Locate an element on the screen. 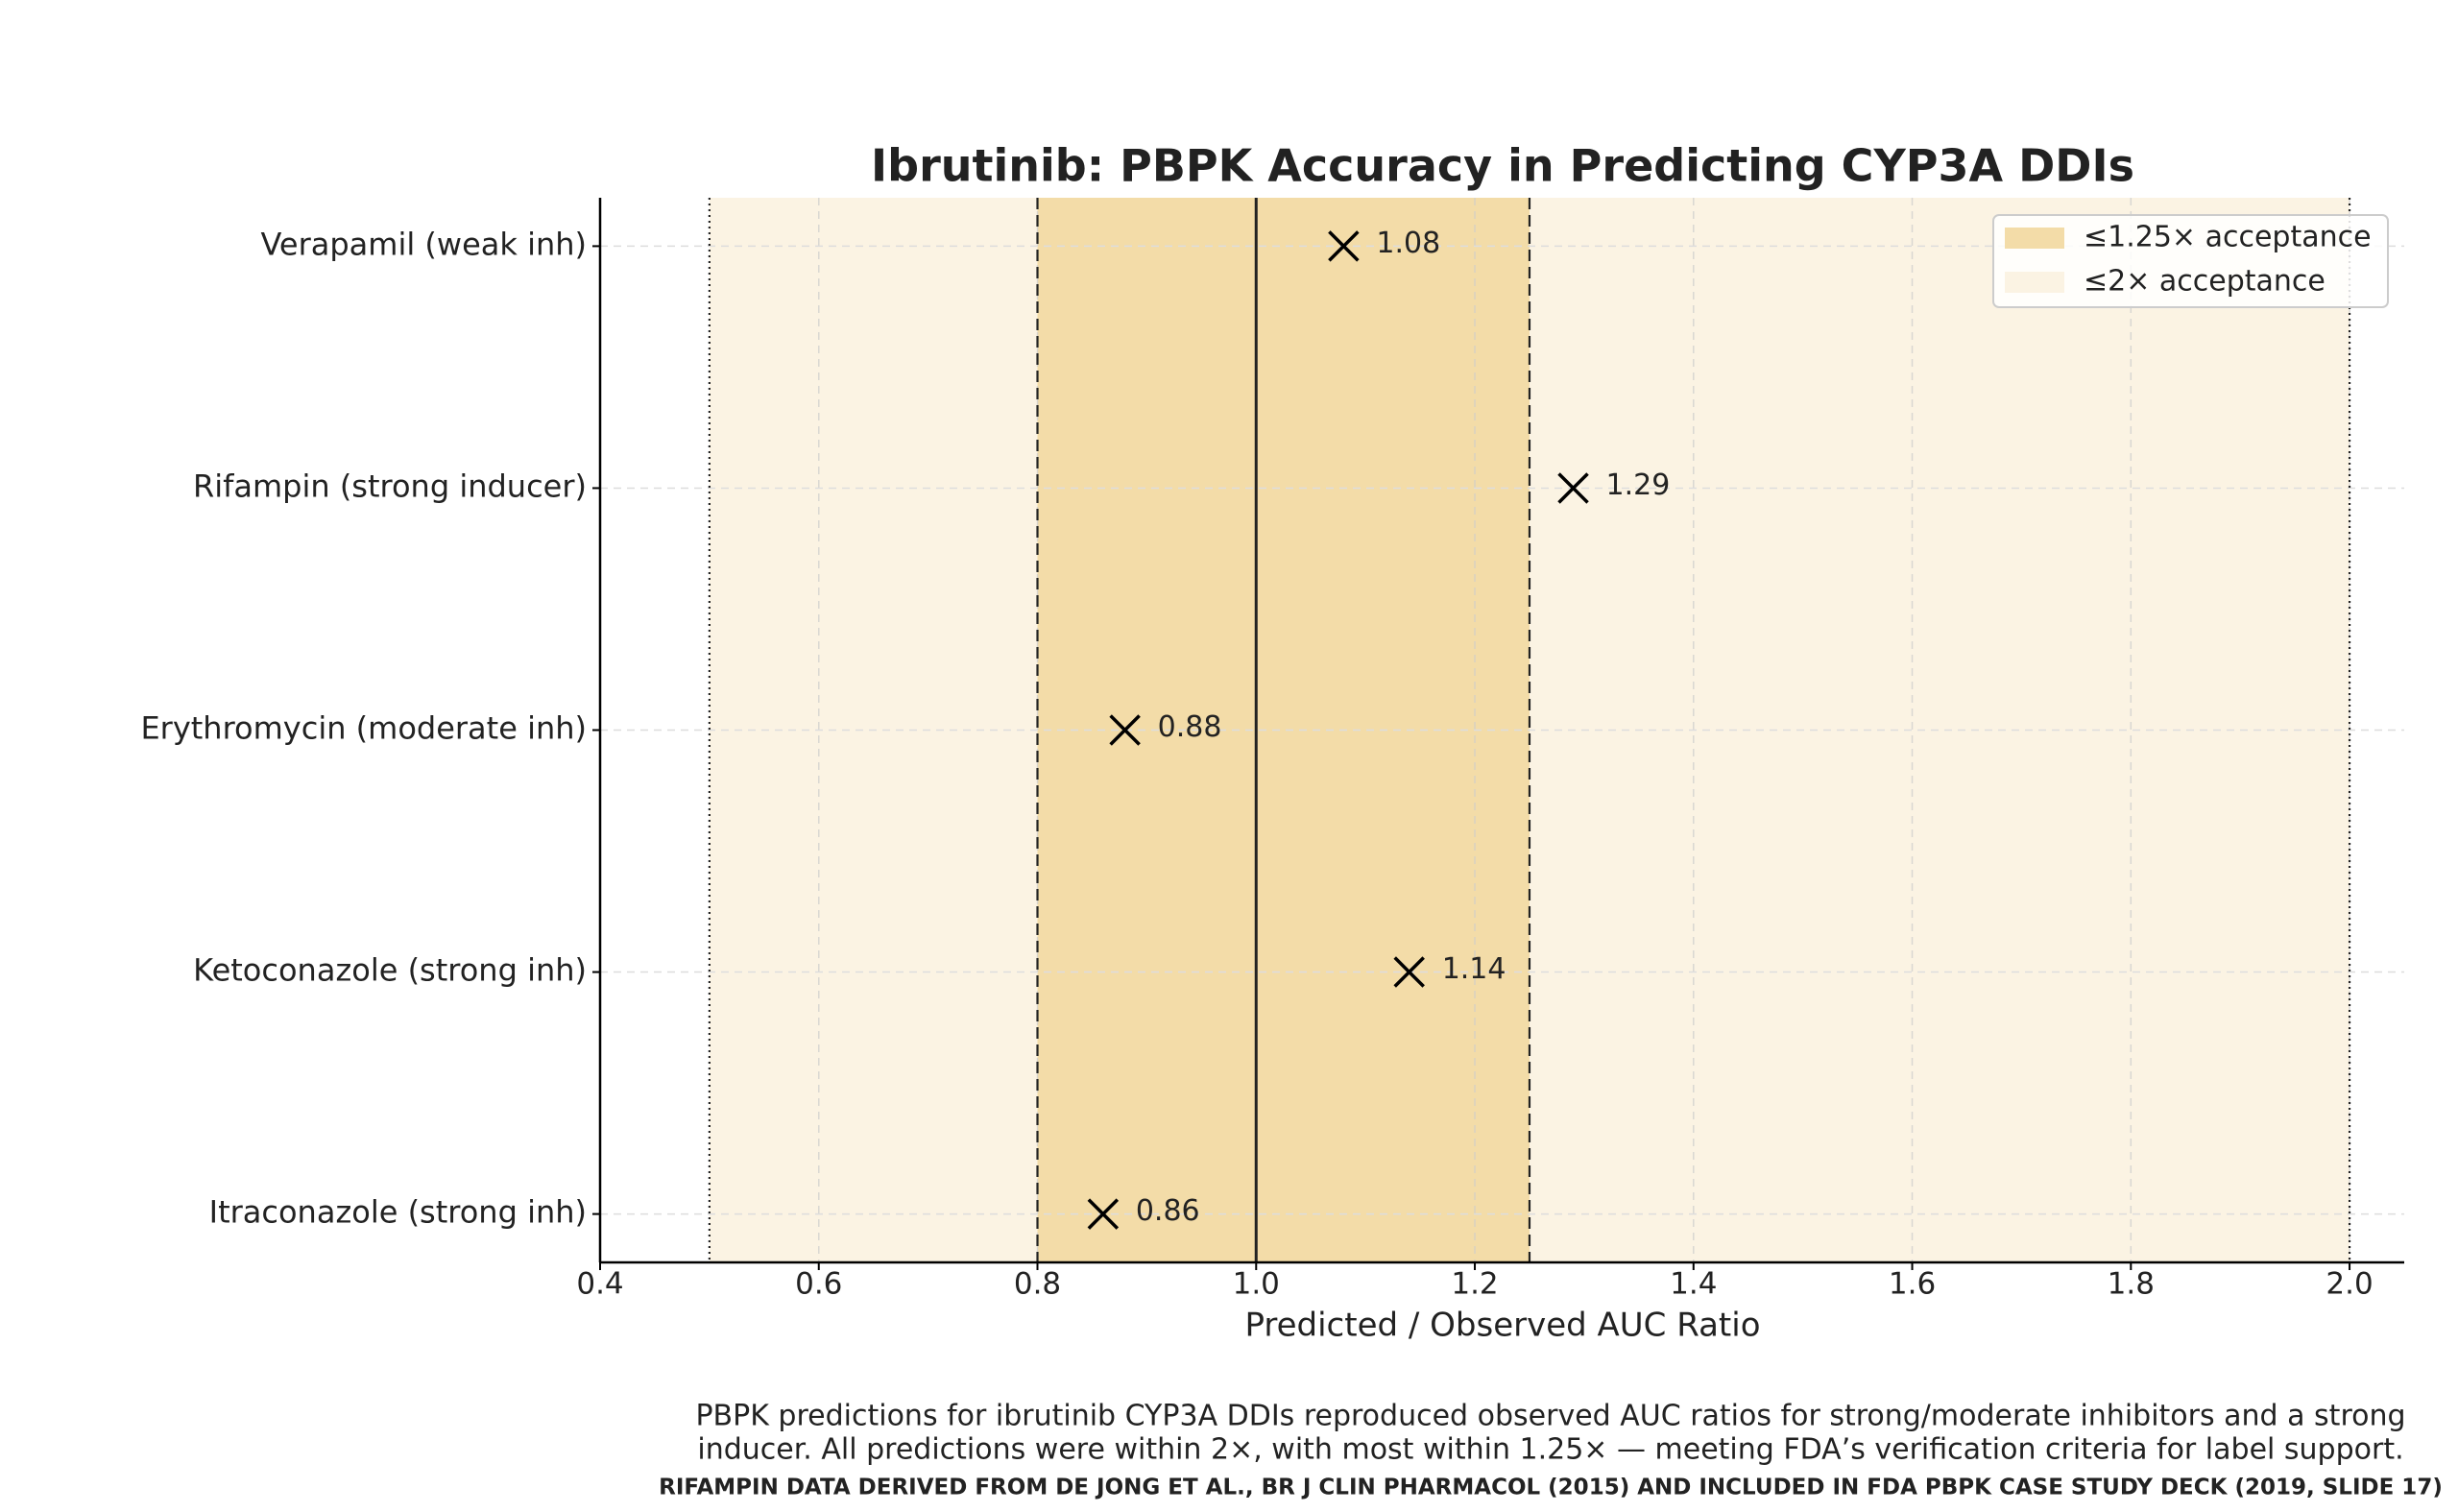 This screenshot has height=1512, width=2458. legend-box is located at coordinates (2190, 261).